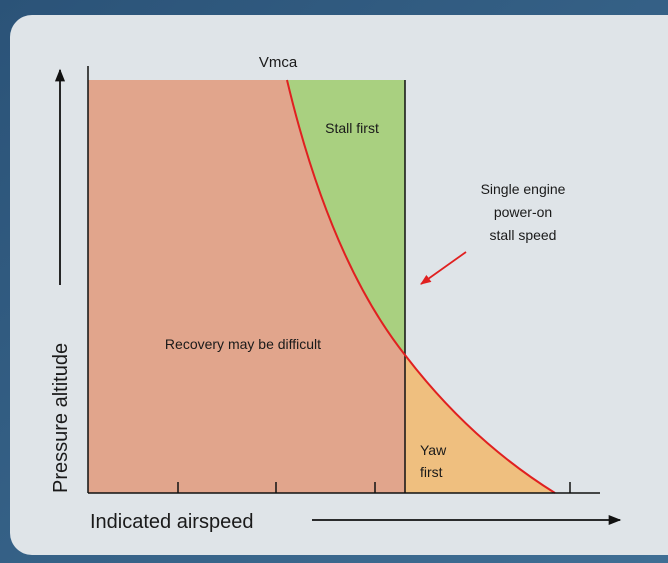 This screenshot has height=563, width=668. Describe the element at coordinates (433, 450) in the screenshot. I see `yaw-label: Yaw` at that location.